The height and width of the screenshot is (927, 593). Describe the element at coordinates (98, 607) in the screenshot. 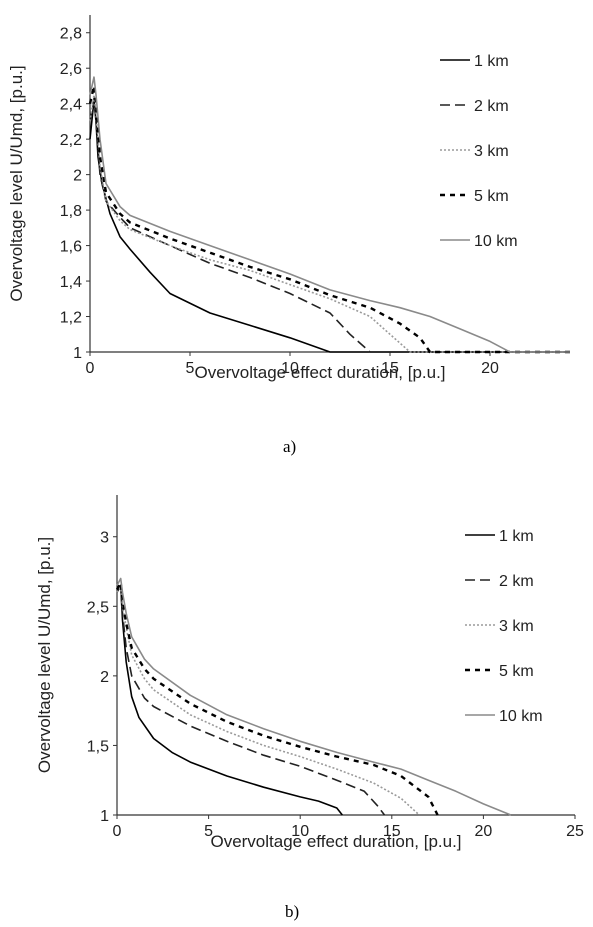

I see `y-tick-label: 2,5` at that location.